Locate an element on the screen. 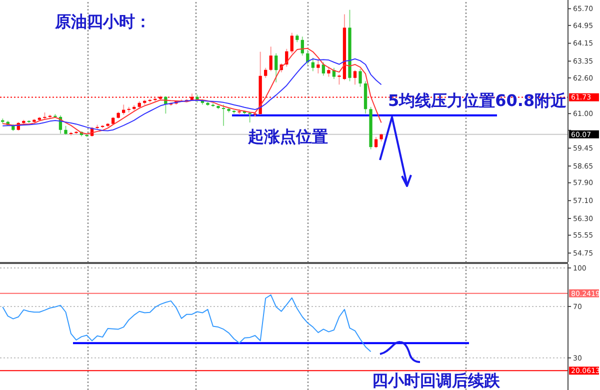 Image resolution: width=600 pixels, height=390 pixels. line-series is located at coordinates (187, 323).